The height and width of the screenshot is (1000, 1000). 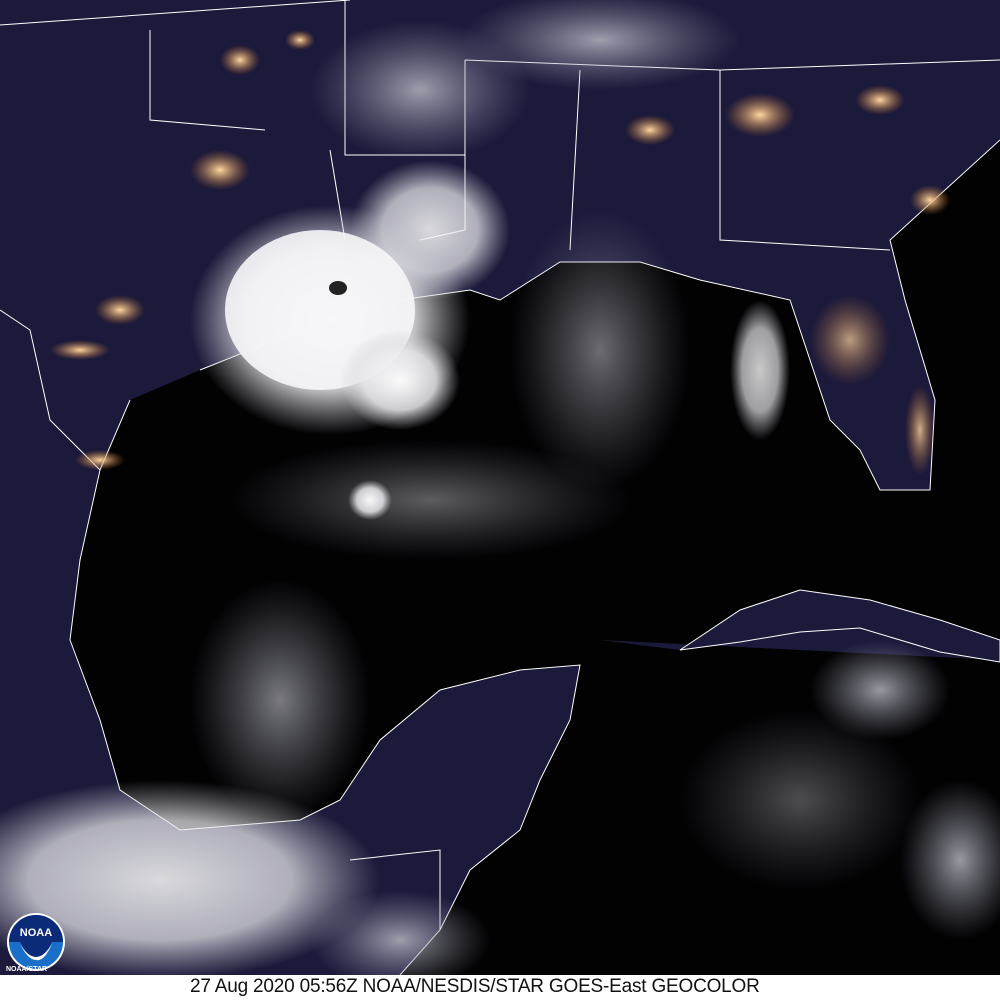 I want to click on hurricane-eye, so click(x=338, y=288).